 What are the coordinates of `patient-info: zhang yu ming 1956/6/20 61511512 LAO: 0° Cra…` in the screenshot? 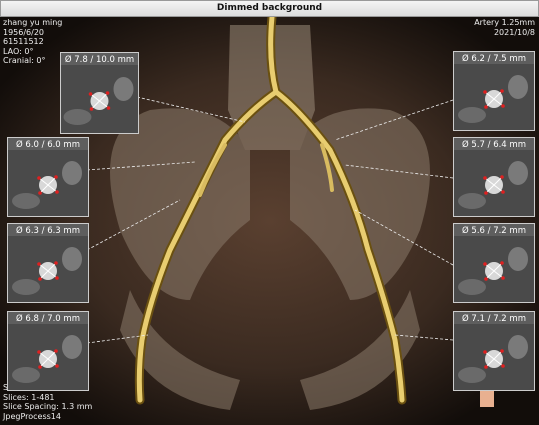 It's located at (32, 42).